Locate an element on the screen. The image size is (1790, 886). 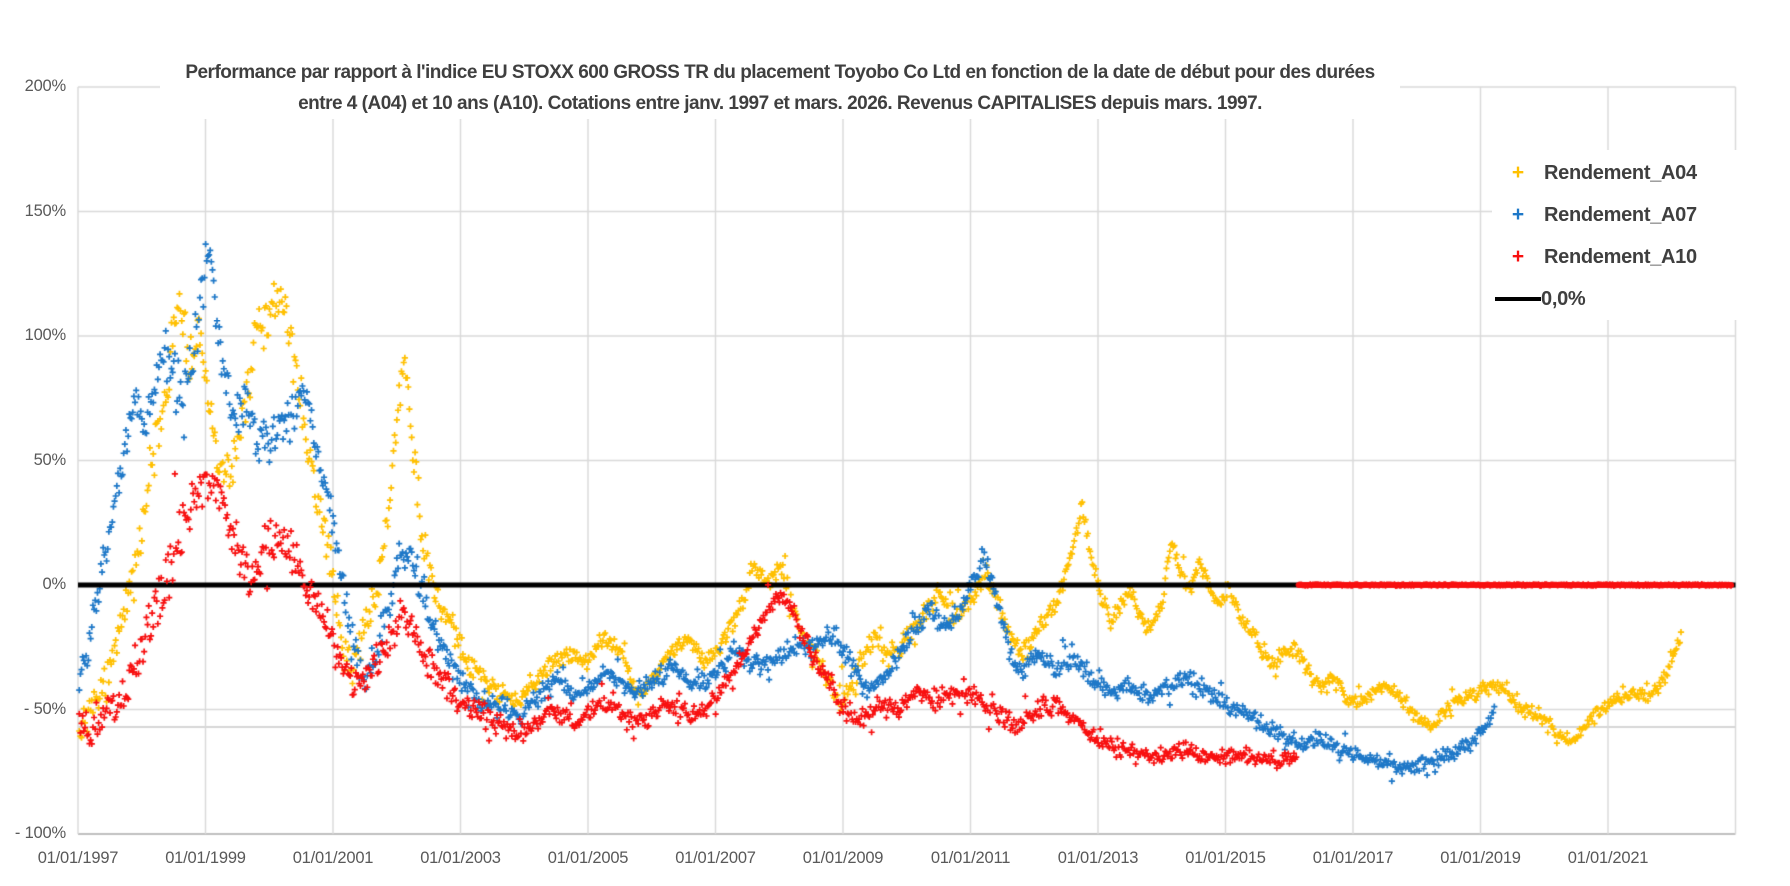
y-tick-label: 150% is located at coordinates (45, 210).